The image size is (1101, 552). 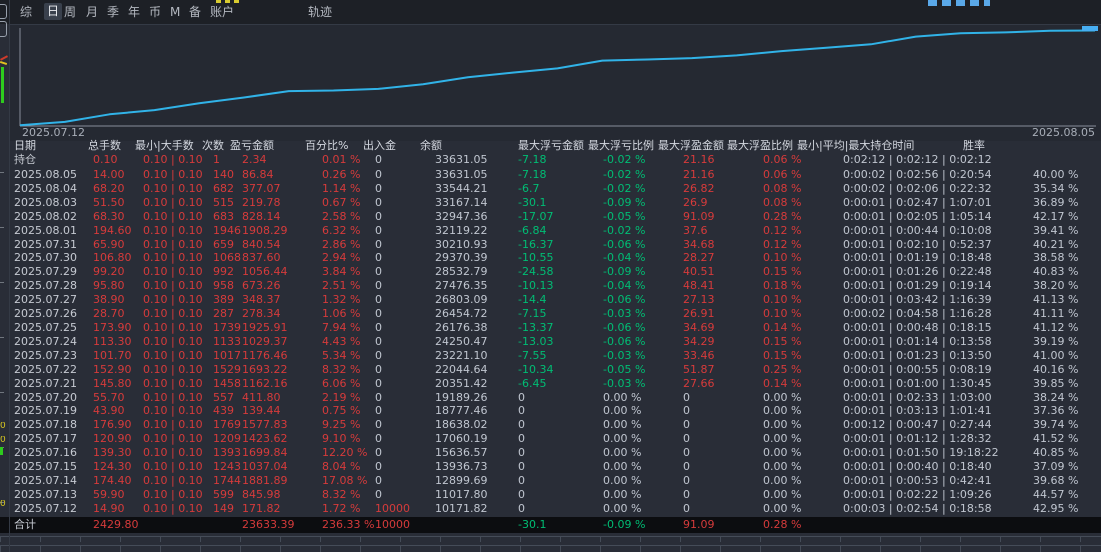 What do you see at coordinates (917, 439) in the screenshot?
I see `cell-holding-time: 0:00:01 | 0:01:12 | 1:28:32` at bounding box center [917, 439].